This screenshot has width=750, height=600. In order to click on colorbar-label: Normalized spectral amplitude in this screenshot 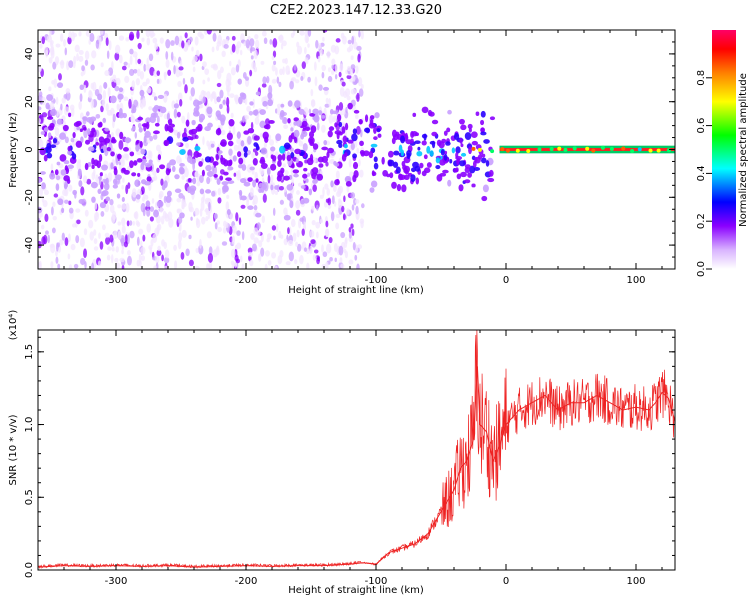, I will do `click(743, 150)`.